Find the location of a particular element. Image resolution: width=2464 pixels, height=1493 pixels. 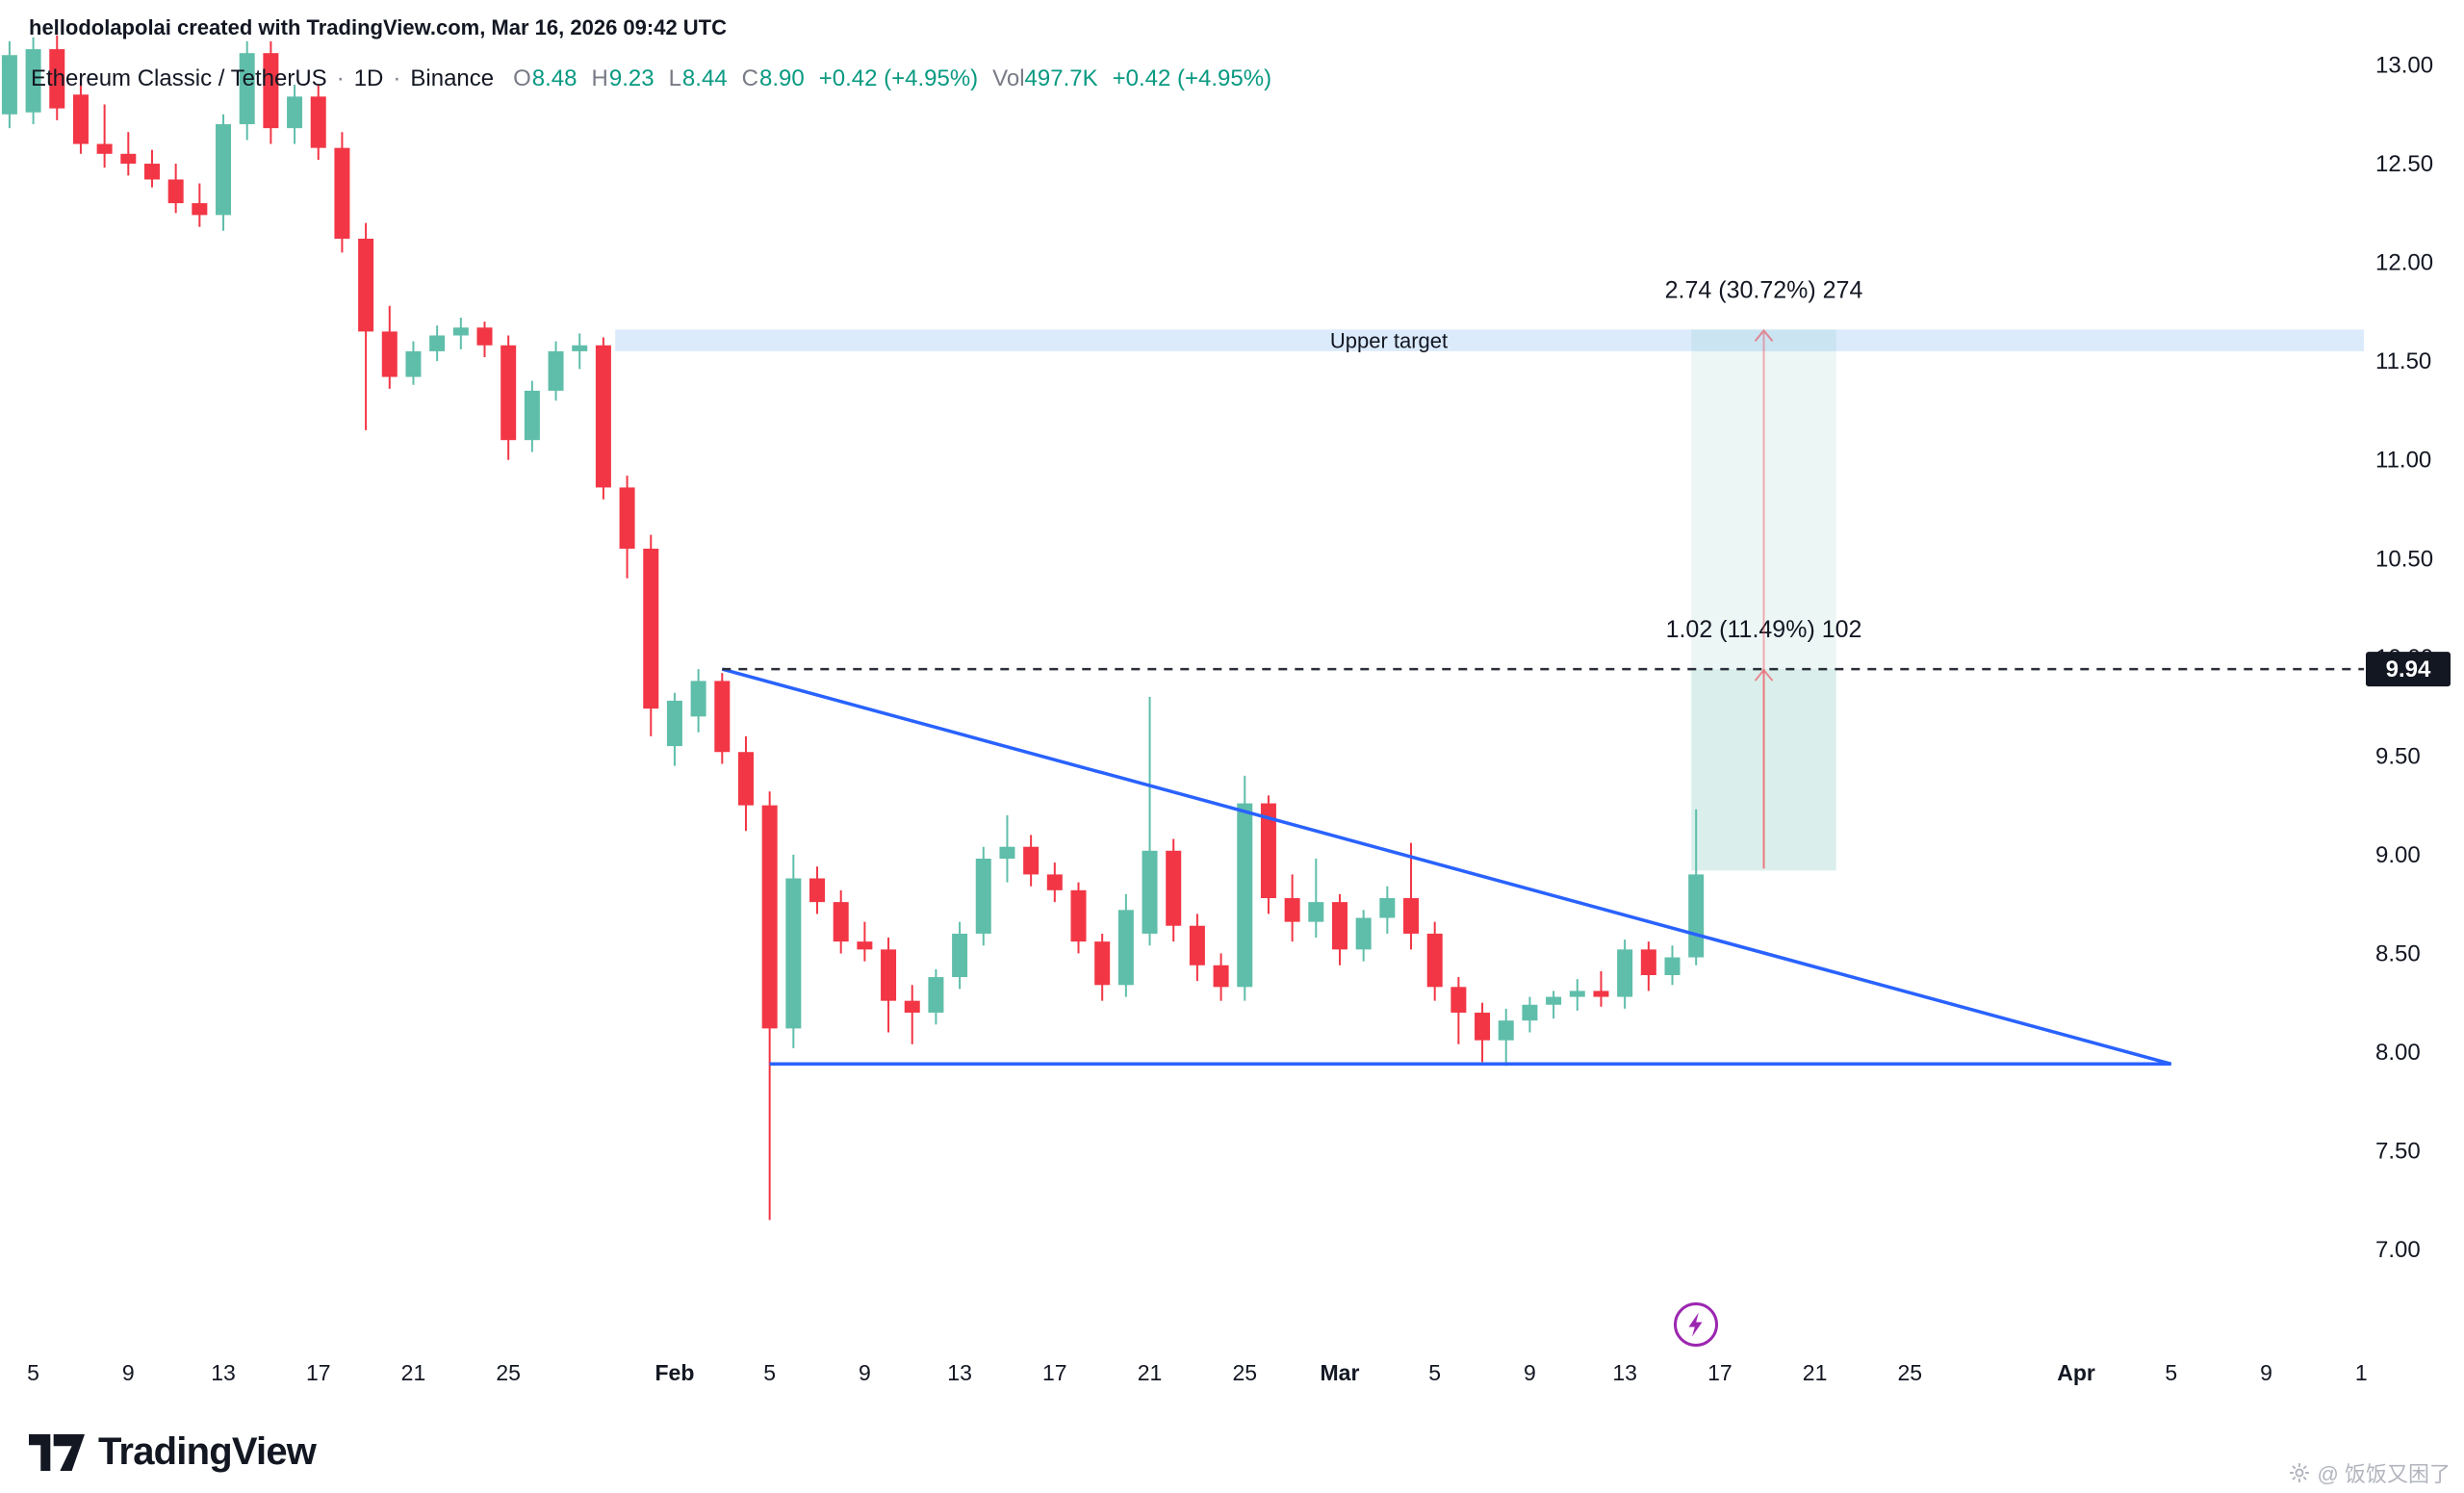

low-field: L8.44 is located at coordinates (698, 79).